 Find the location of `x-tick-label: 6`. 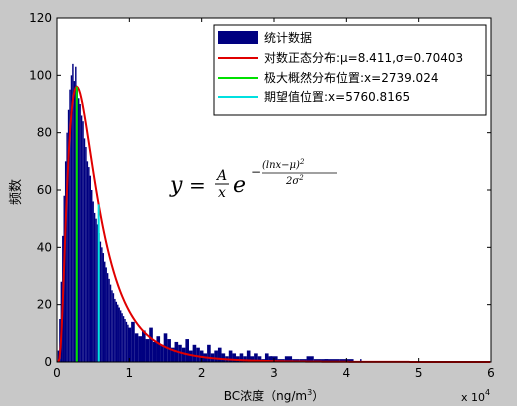

x-tick-label: 6 is located at coordinates (491, 373).